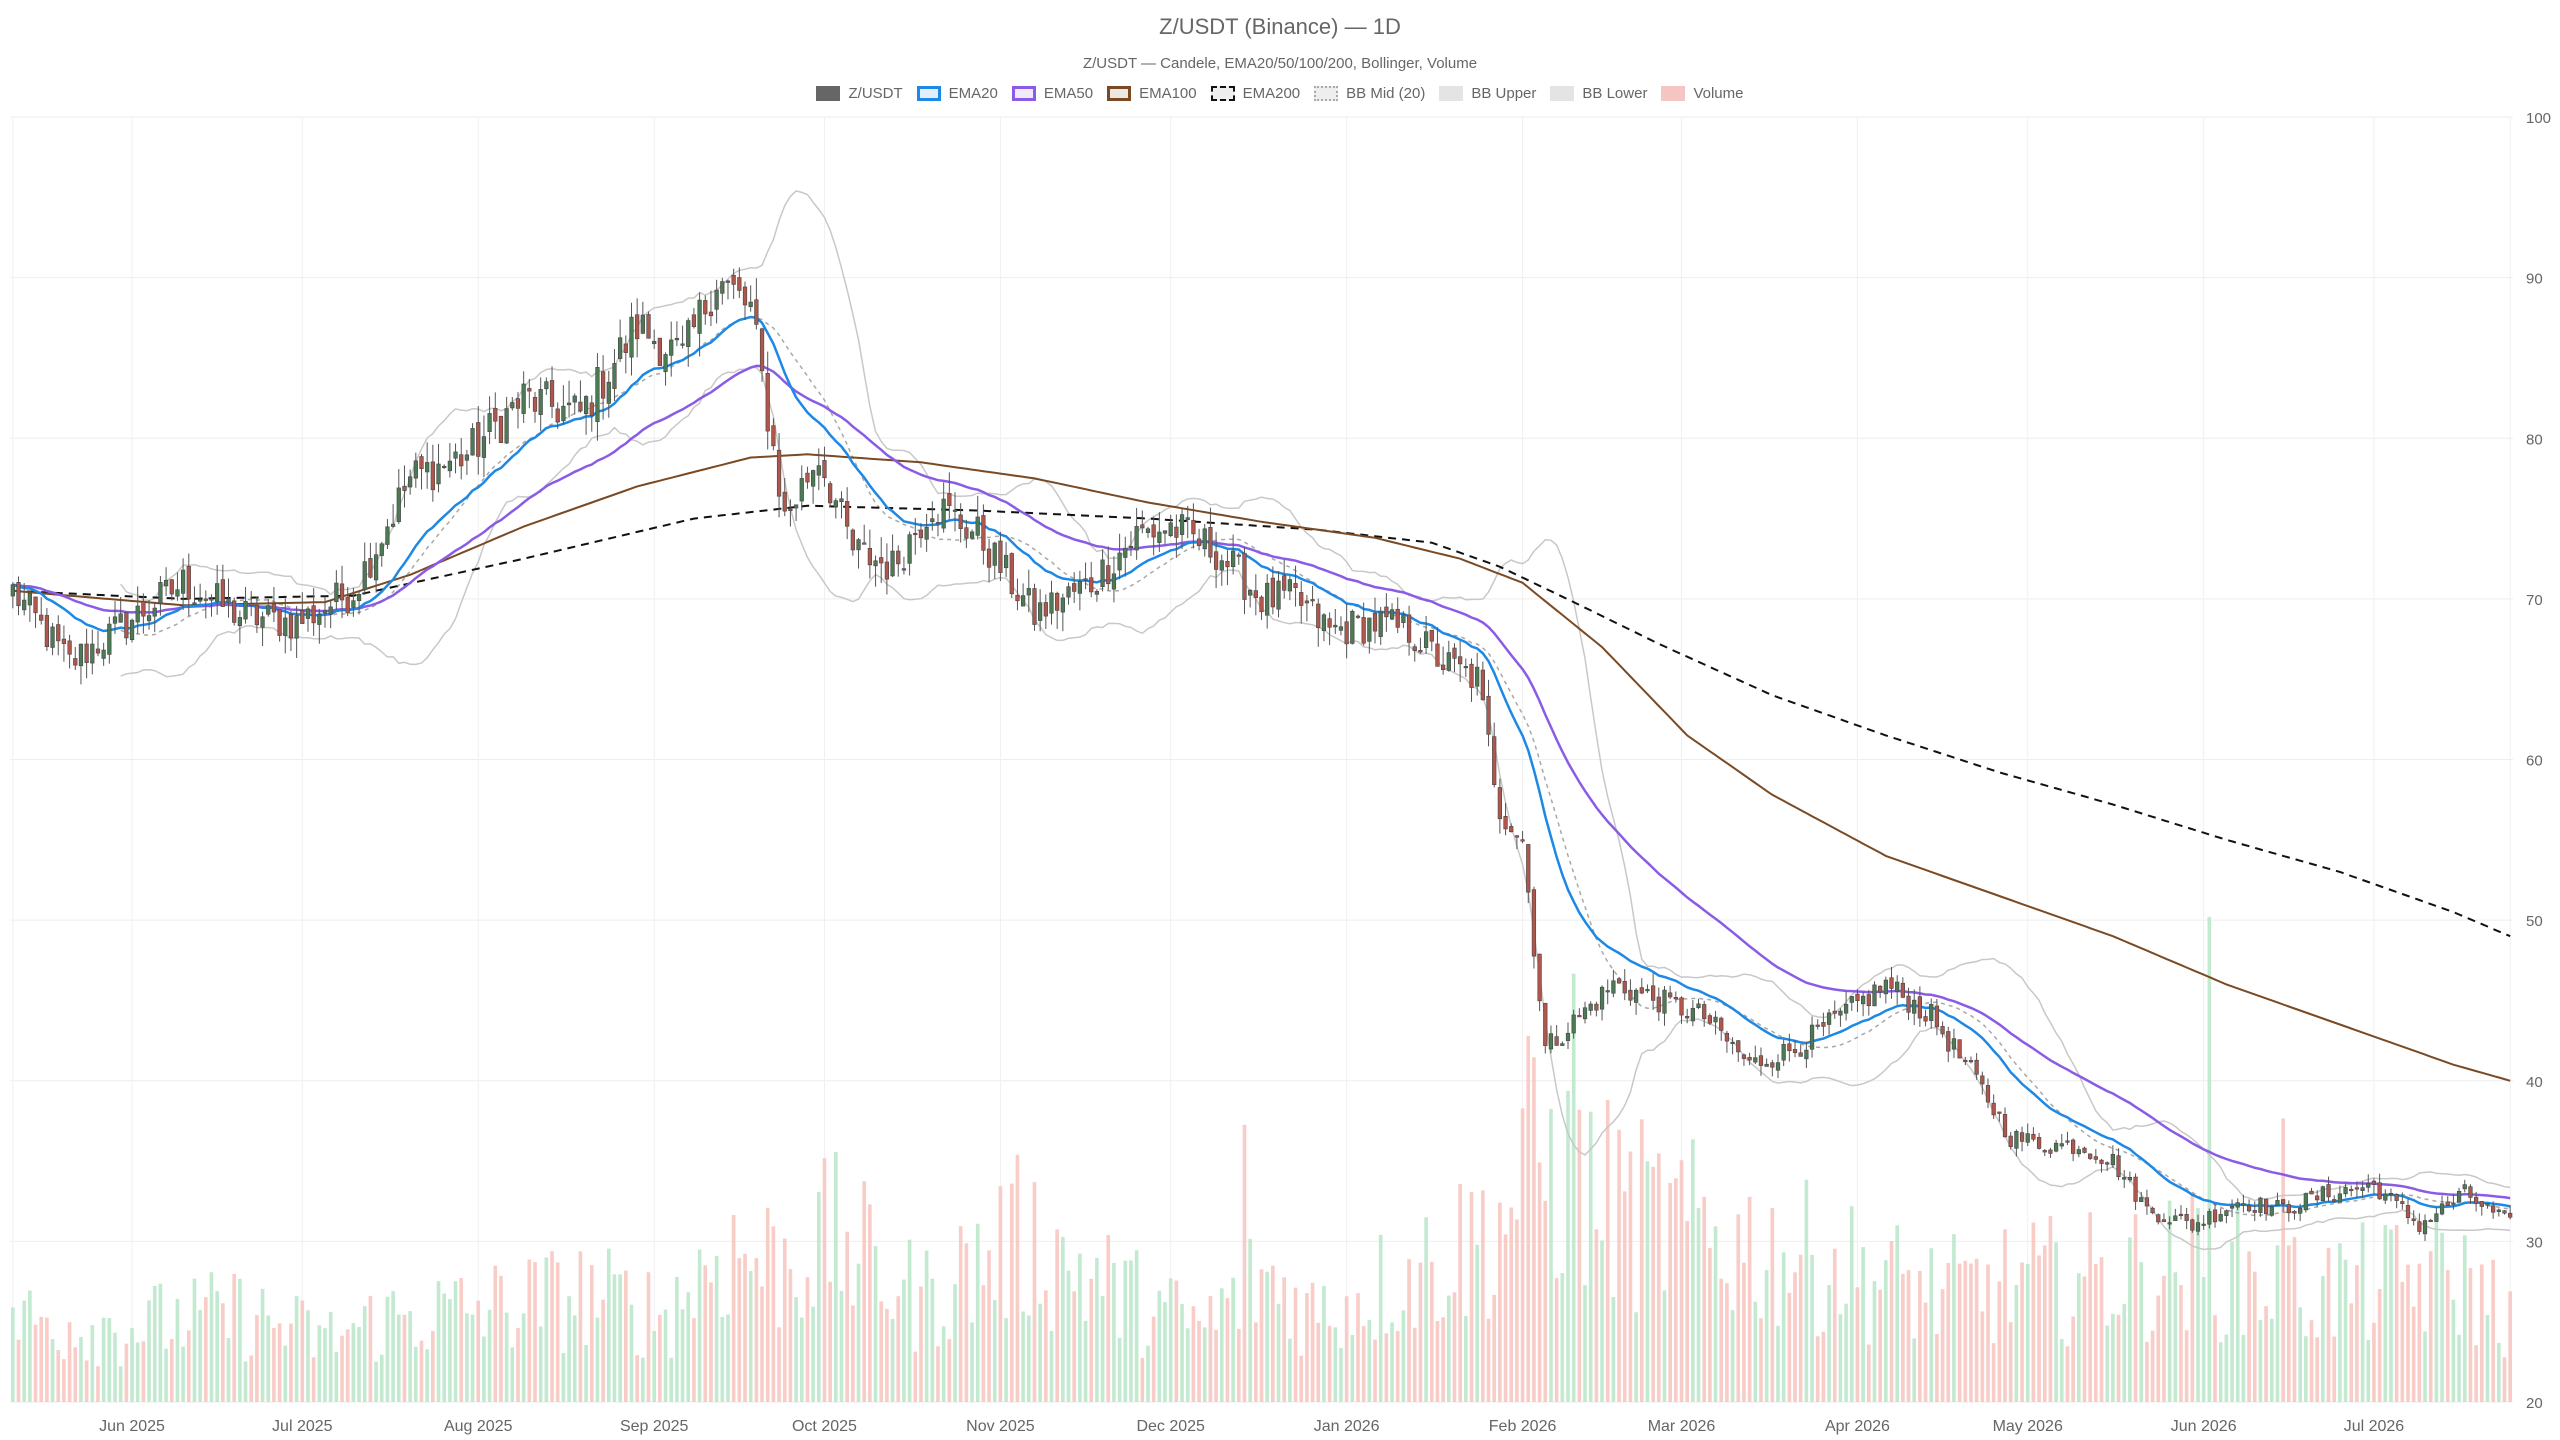 This screenshot has height=1440, width=2560. I want to click on legend-item: BB Upper, so click(1487, 93).